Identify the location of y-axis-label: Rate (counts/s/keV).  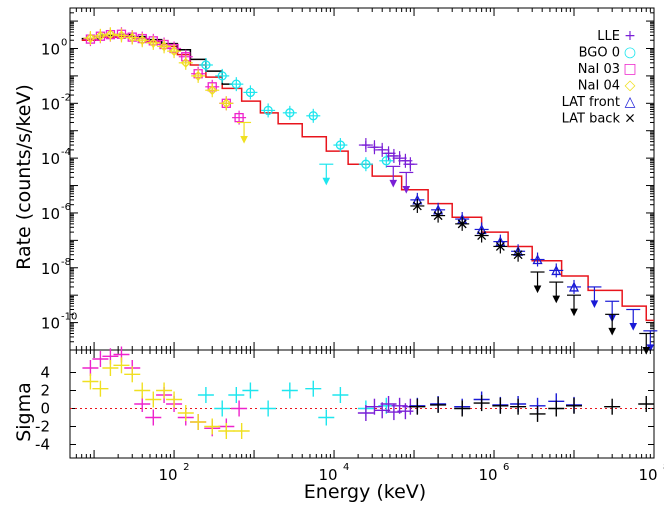
(24, 177).